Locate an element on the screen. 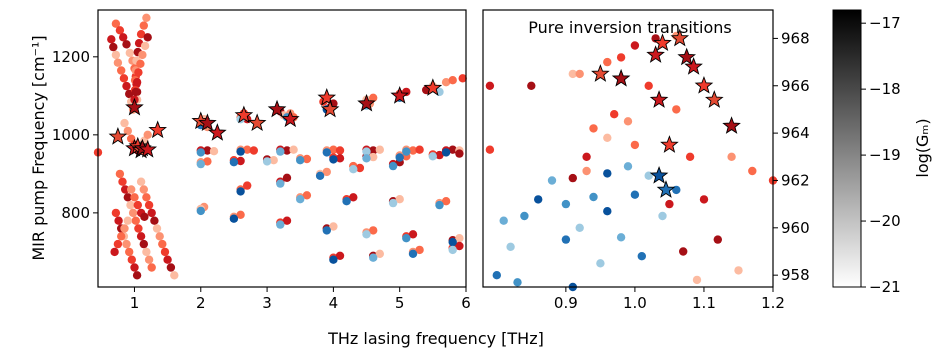  colorbar-tick-label: −17 is located at coordinates (885, 23).